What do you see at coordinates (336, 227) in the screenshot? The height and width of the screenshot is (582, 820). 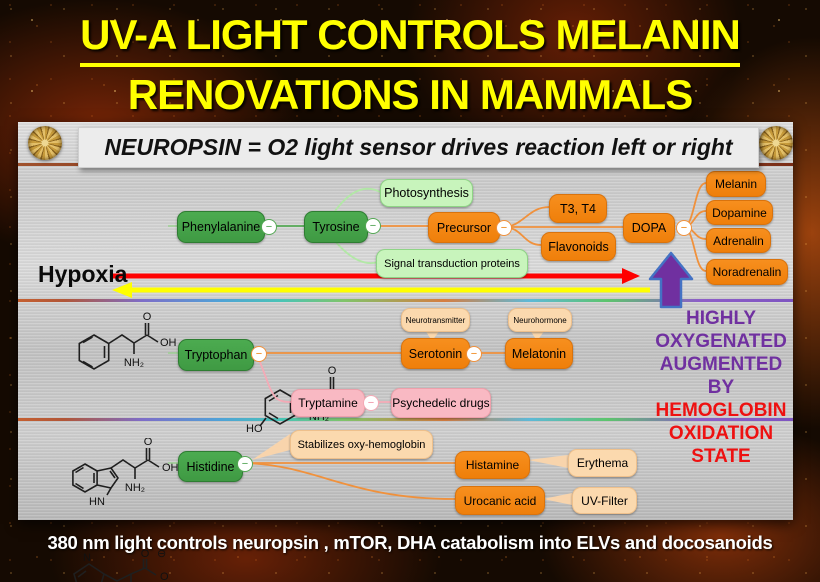 I see `node-tyrosine: Tyrosine` at bounding box center [336, 227].